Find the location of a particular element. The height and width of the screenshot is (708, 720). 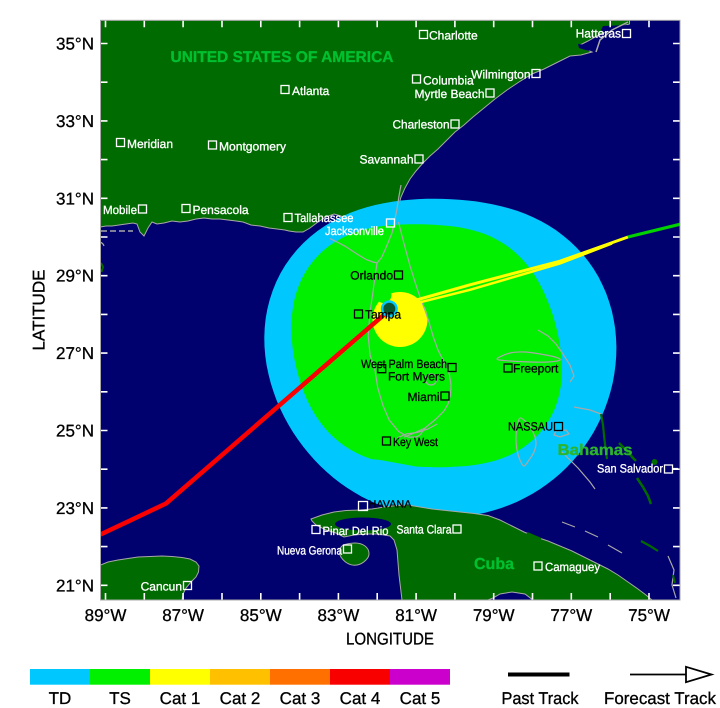

svg-text: HAVANA is located at coordinates (390, 505).